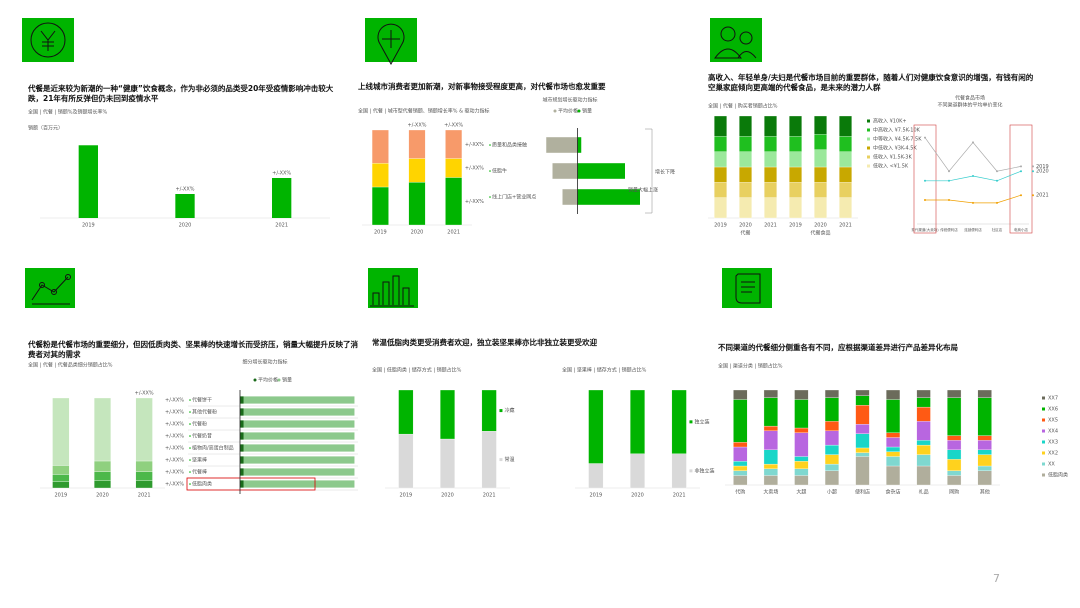 The width and height of the screenshot is (1080, 608). What do you see at coordinates (862, 492) in the screenshot?
I see `x-tick-label: 便利店` at bounding box center [862, 492].